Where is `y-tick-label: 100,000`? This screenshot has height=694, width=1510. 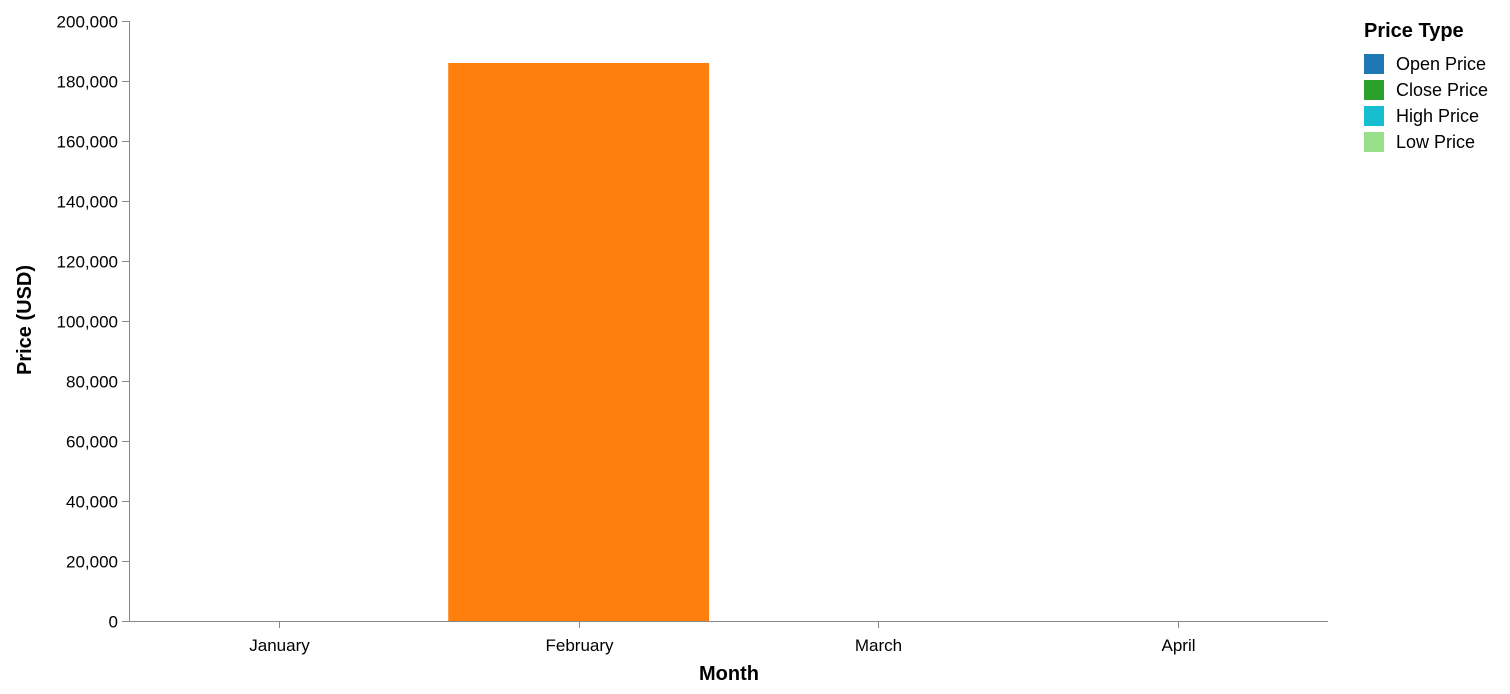 y-tick-label: 100,000 is located at coordinates (87, 322).